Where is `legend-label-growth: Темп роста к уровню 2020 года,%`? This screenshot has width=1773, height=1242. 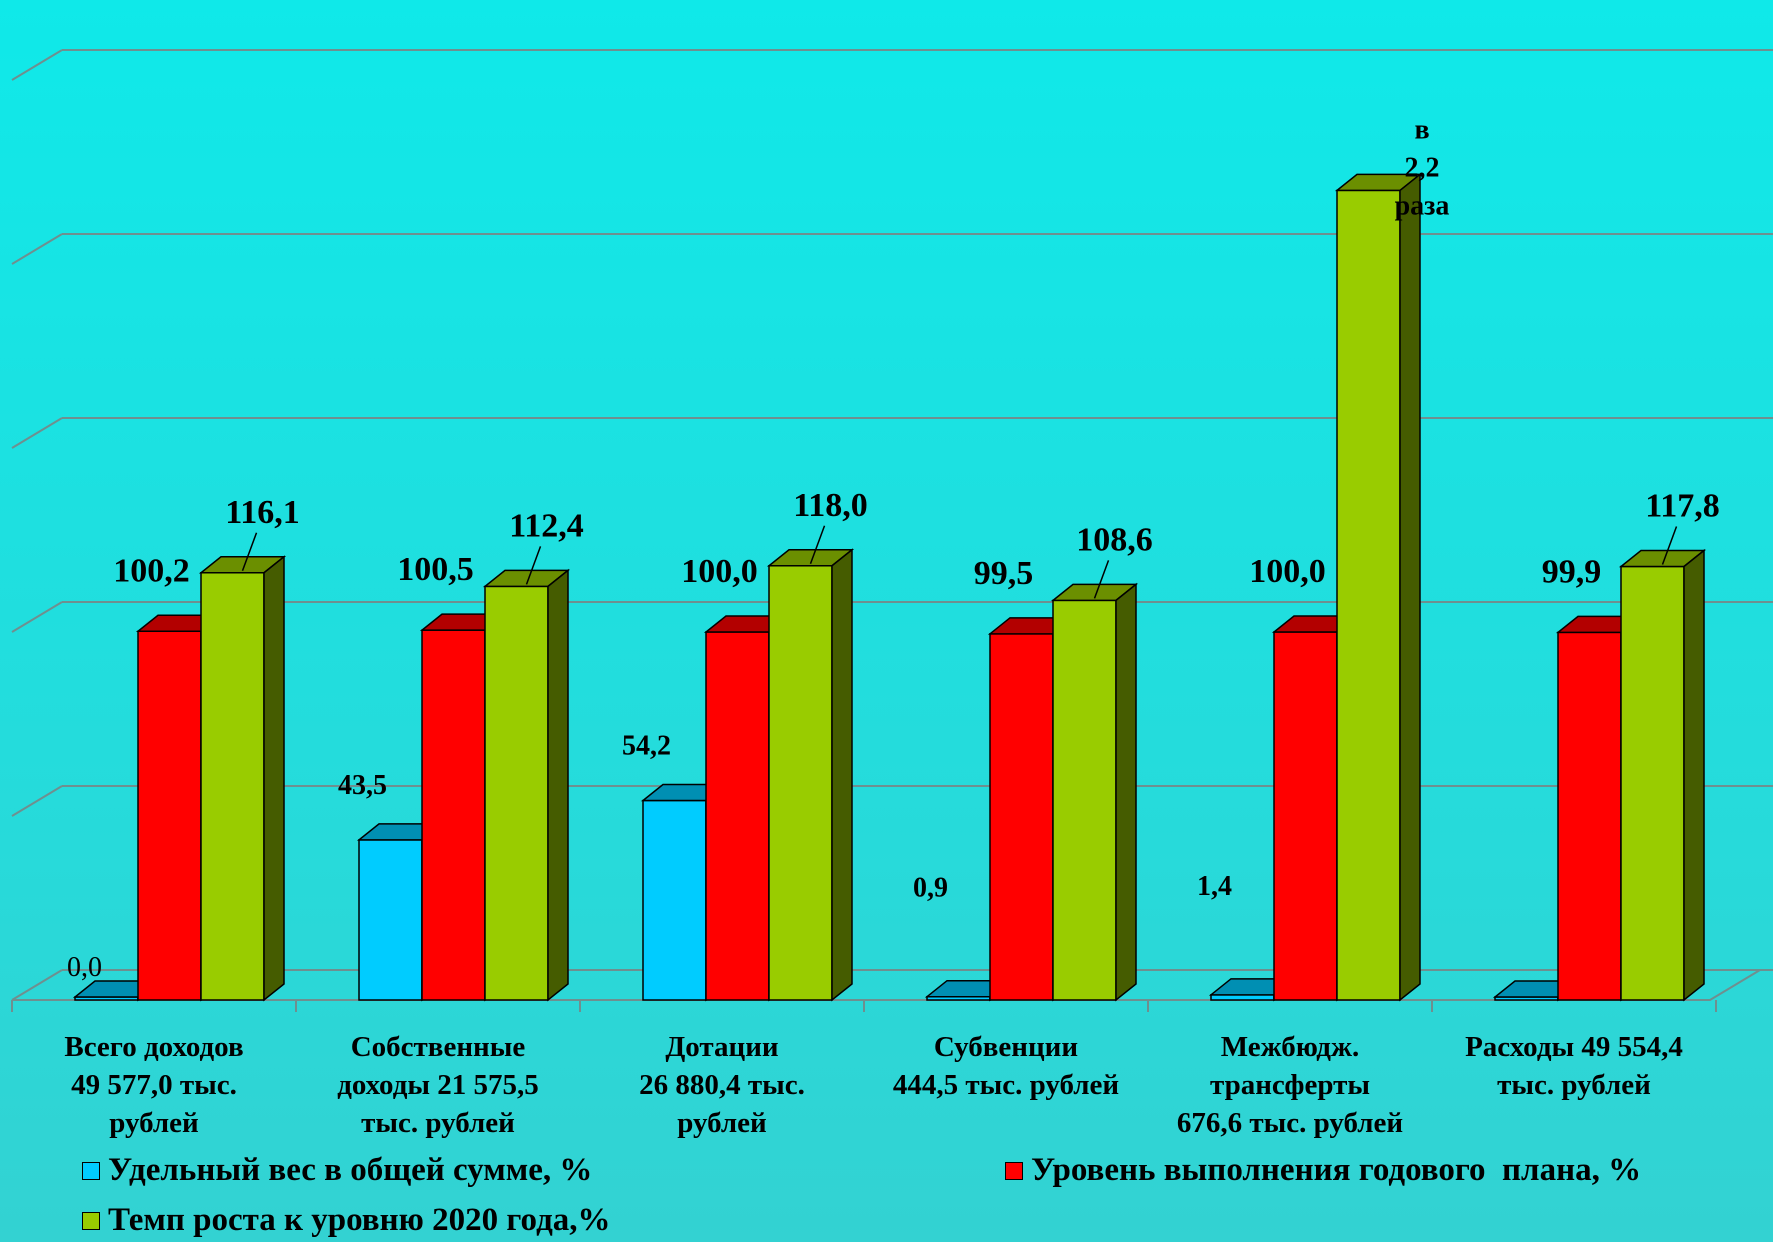 legend-label-growth: Темп роста к уровню 2020 года,% is located at coordinates (359, 1220).